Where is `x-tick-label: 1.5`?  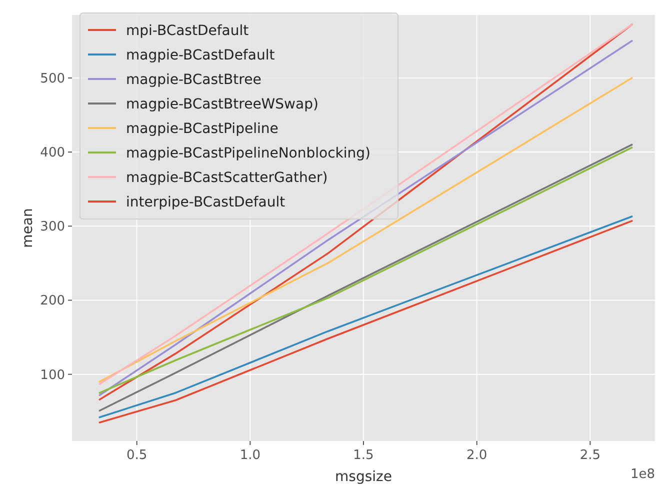
x-tick-label: 1.5 is located at coordinates (363, 455).